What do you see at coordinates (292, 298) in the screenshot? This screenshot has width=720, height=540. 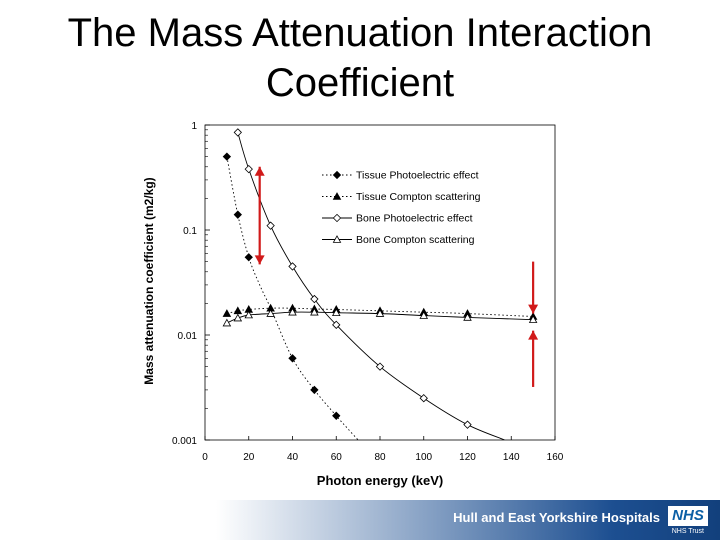 I see `series-line-tissue-photoelectric-effect` at bounding box center [292, 298].